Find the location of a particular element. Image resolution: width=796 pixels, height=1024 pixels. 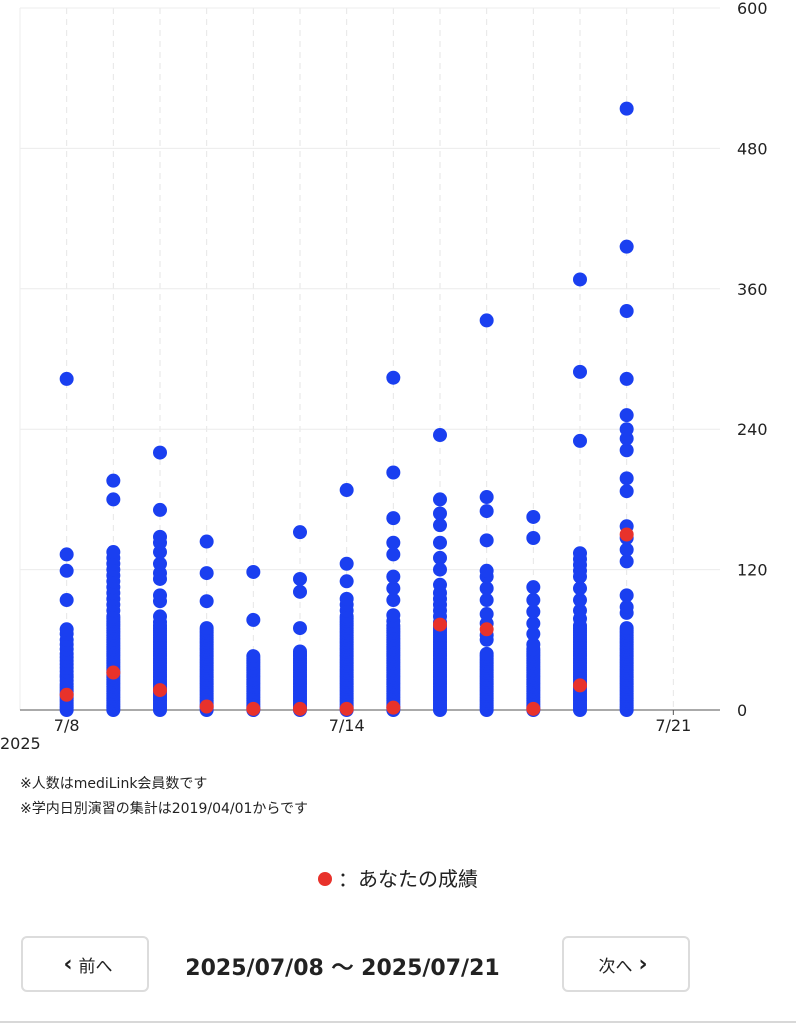

prev-page-button: ‹ 前へ is located at coordinates (85, 964).